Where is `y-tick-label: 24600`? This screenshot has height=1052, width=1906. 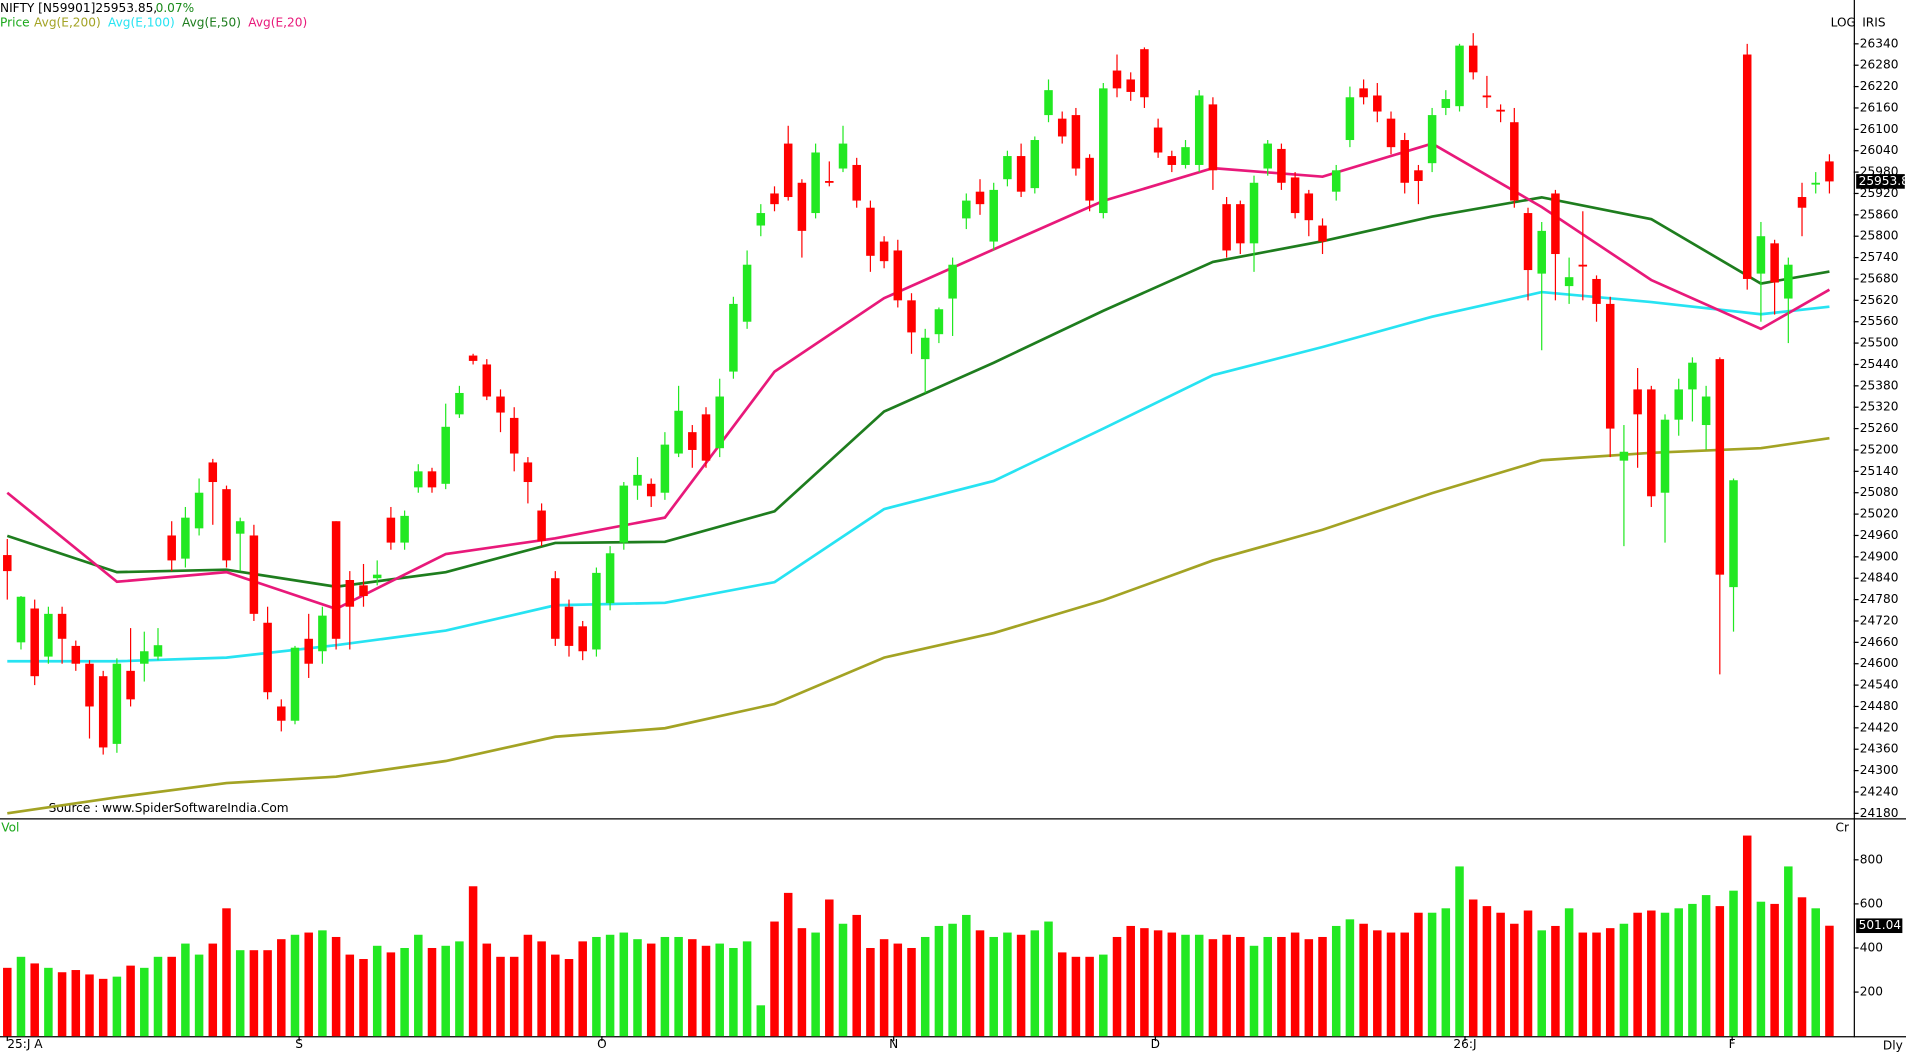
y-tick-label: 24600 is located at coordinates (1879, 663).